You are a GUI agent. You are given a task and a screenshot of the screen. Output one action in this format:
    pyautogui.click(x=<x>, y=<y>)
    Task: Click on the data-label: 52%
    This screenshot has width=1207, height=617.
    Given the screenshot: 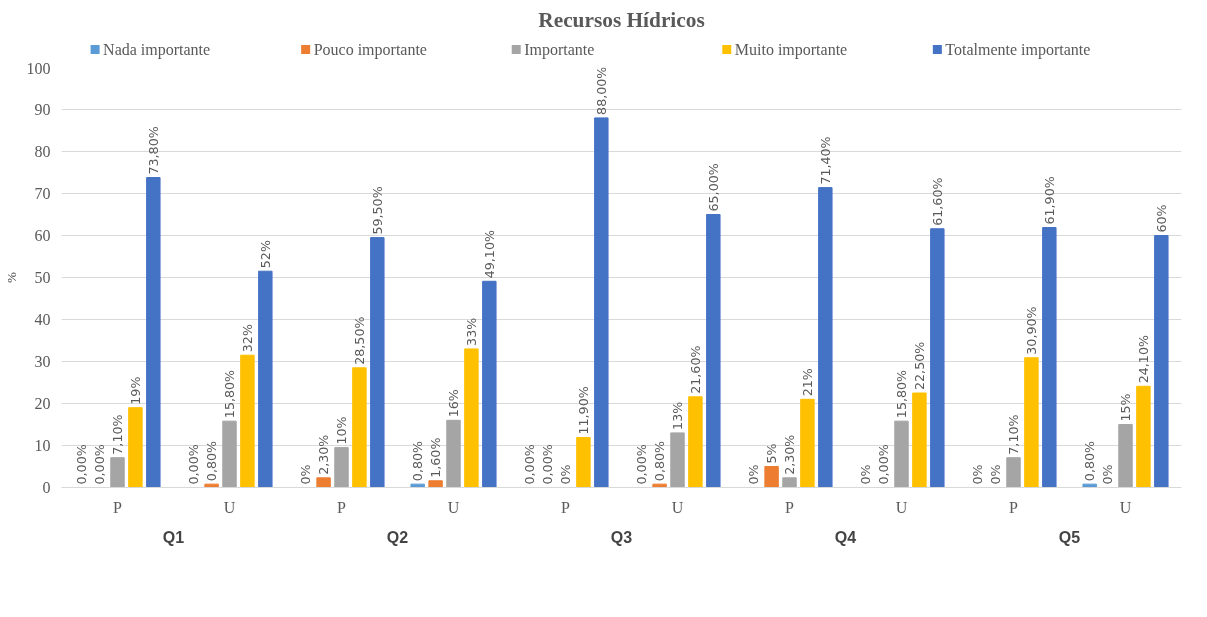 What is the action you would take?
    pyautogui.click(x=265, y=254)
    